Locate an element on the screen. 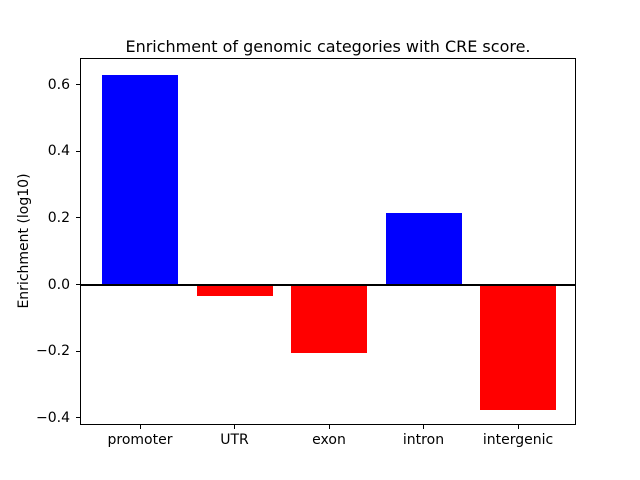 This screenshot has height=480, width=640. x-tick-label-intron: intron is located at coordinates (423, 440).